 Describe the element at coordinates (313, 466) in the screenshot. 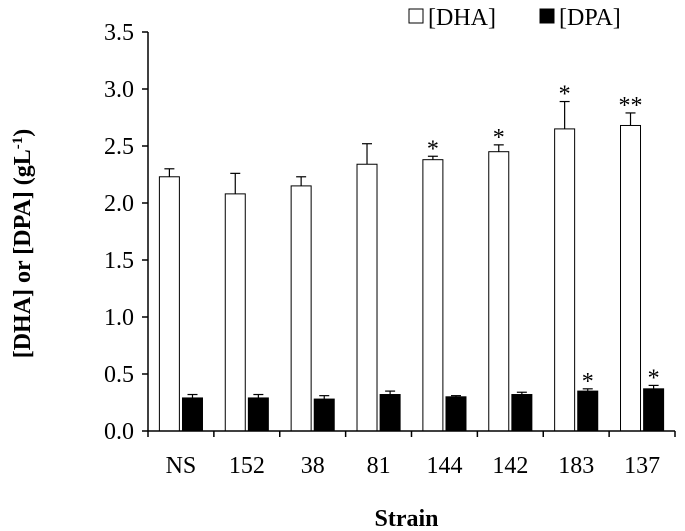

I see `x-tick-label: 38` at that location.